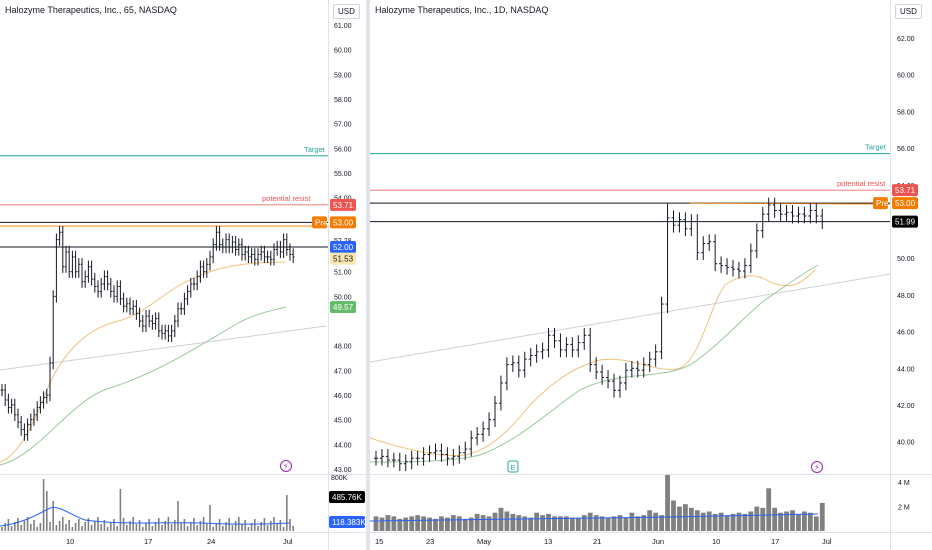 Image resolution: width=932 pixels, height=550 pixels. Describe the element at coordinates (368, 275) in the screenshot. I see `panel-divider` at that location.